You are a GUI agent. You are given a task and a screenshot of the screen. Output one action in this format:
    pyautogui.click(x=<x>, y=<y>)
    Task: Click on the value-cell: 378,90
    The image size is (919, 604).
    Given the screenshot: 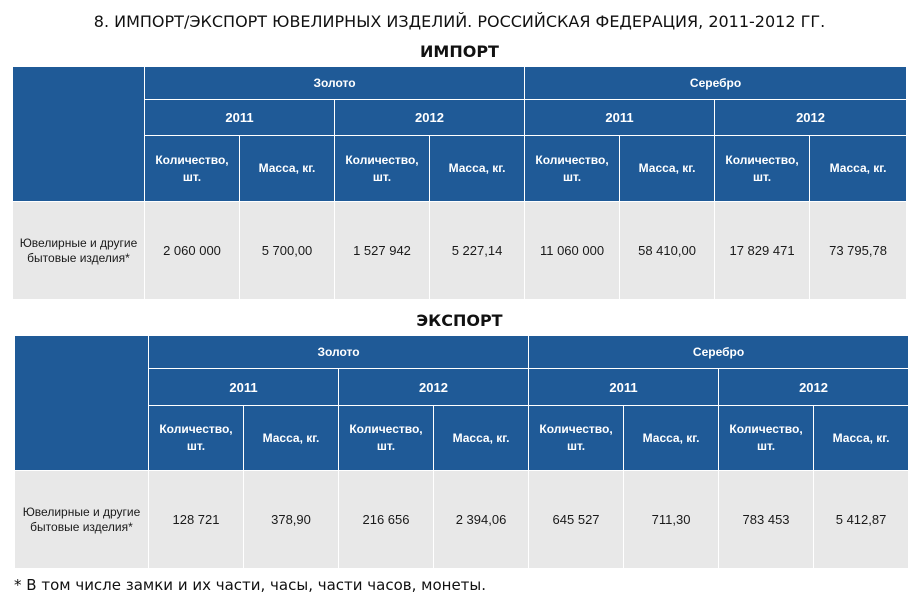 What is the action you would take?
    pyautogui.click(x=291, y=519)
    